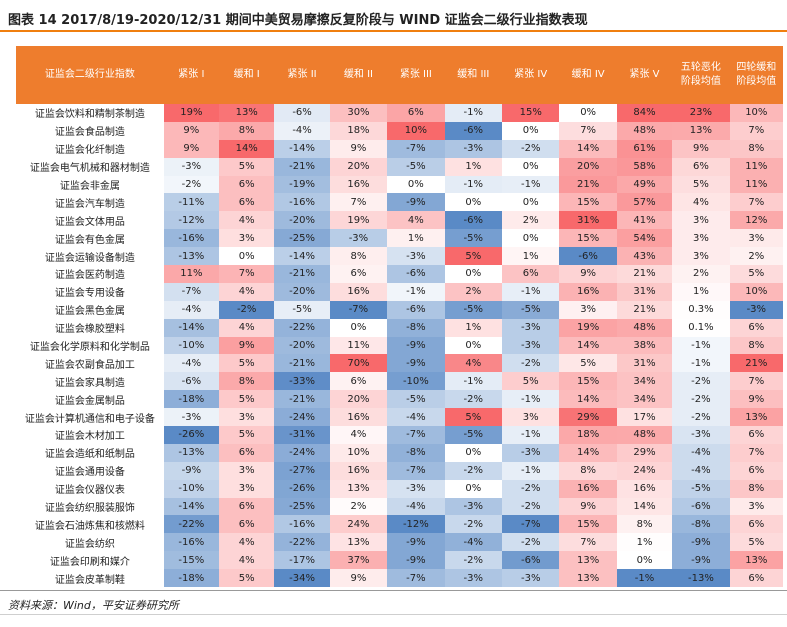  What do you see at coordinates (531, 75) in the screenshot?
I see `column-header: 紧张 IV` at bounding box center [531, 75].